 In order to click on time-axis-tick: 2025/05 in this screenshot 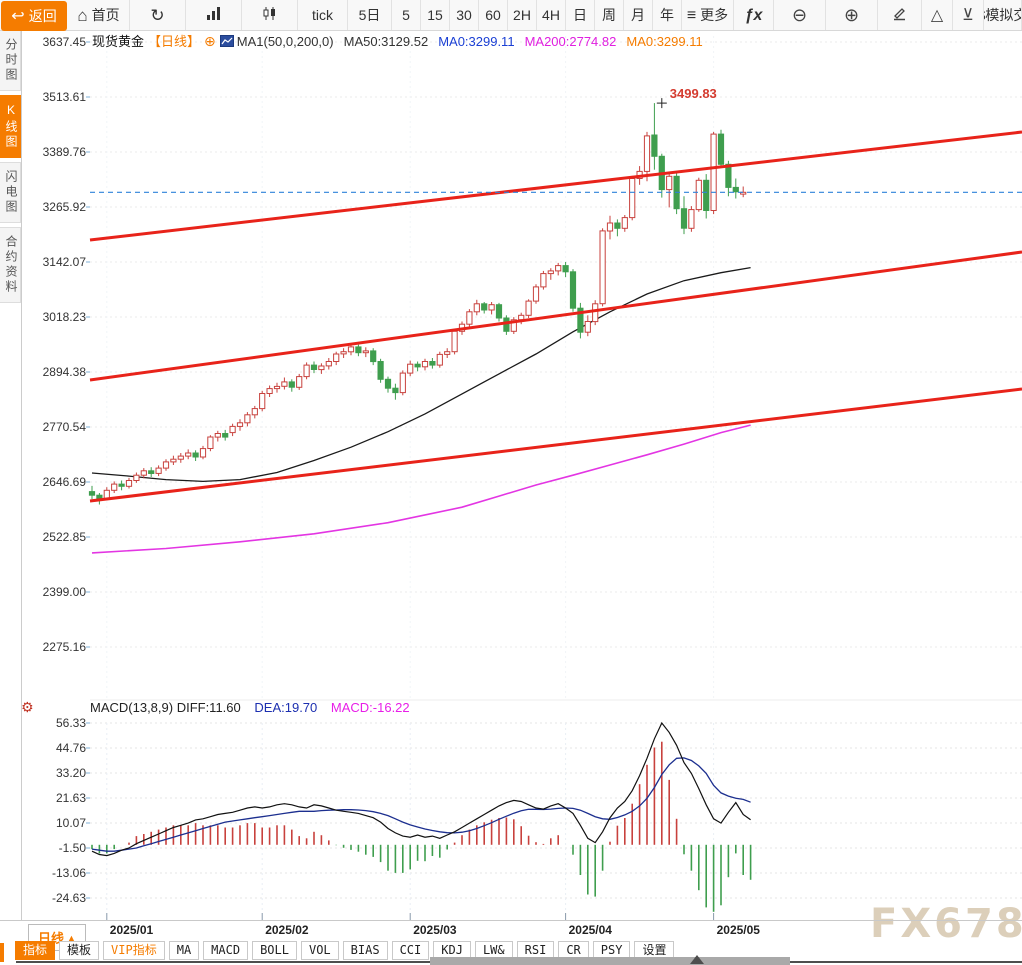, I will do `click(738, 930)`.